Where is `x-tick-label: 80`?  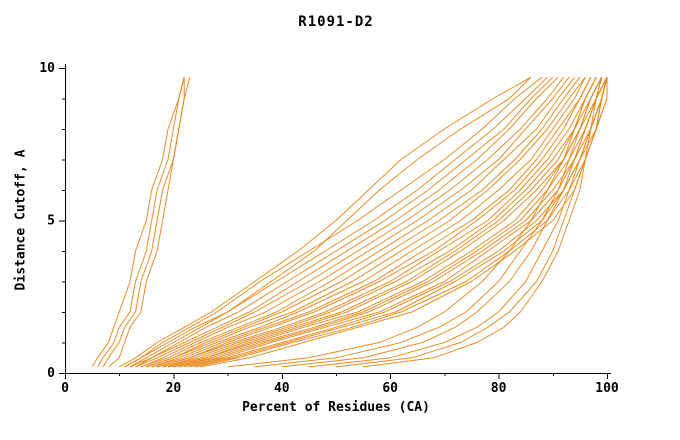
x-tick-label: 80 is located at coordinates (499, 388).